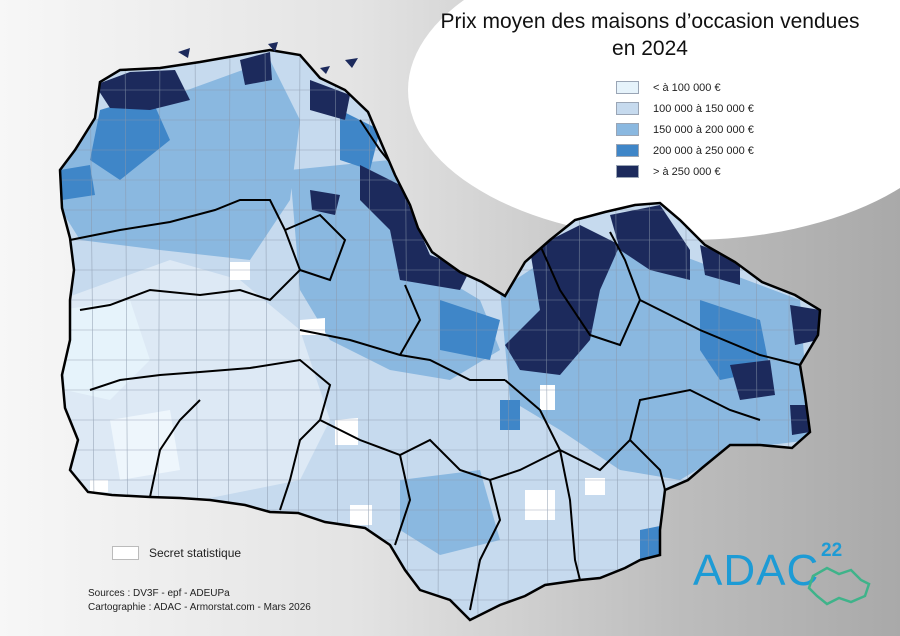  I want to click on region-top-inland, so click(325, 202).